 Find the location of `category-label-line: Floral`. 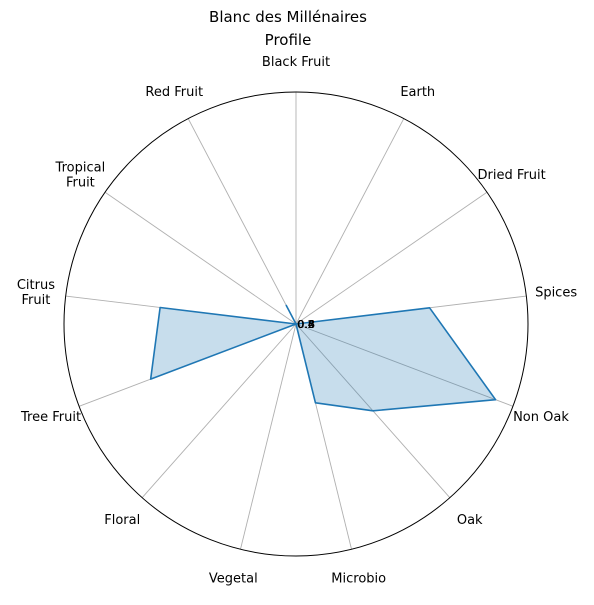

category-label-line: Floral is located at coordinates (122, 520).